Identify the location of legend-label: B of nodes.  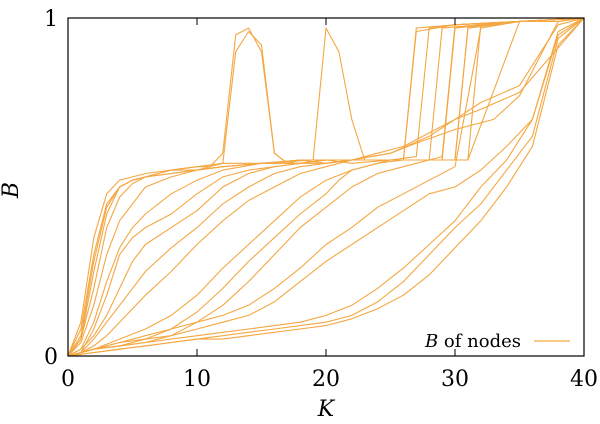
(472, 341).